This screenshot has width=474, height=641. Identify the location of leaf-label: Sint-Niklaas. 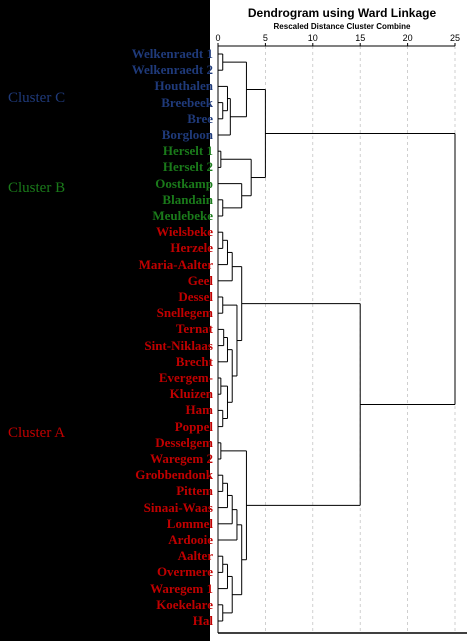
(178, 345).